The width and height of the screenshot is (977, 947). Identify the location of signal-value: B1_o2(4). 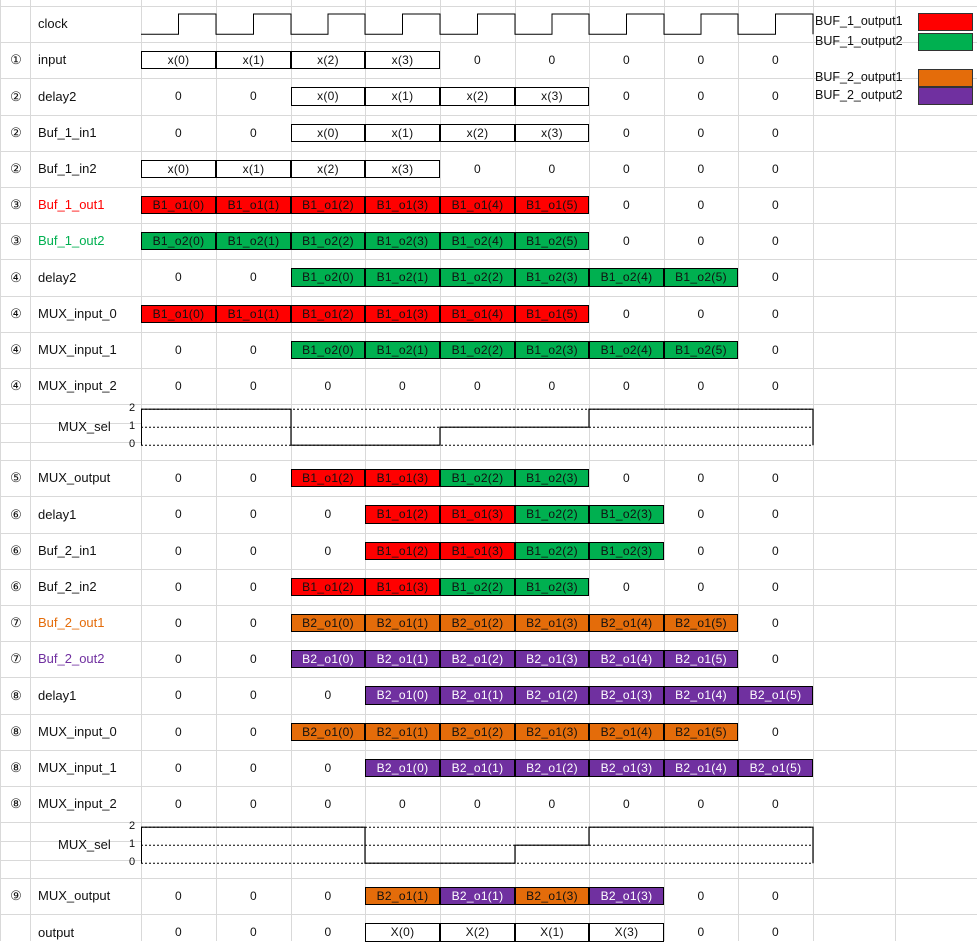
(477, 241).